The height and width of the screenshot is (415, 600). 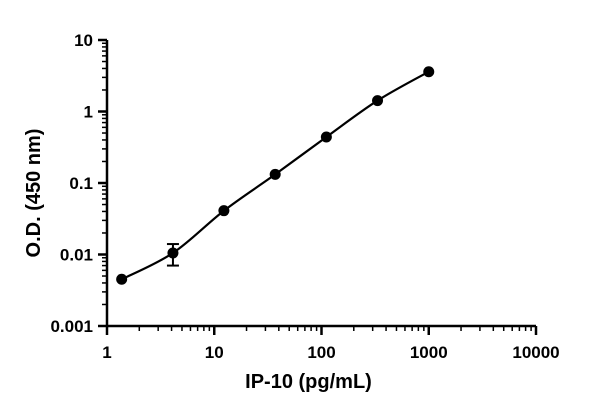 I want to click on y-axis-title: O.D. (450 nm), so click(x=34, y=193).